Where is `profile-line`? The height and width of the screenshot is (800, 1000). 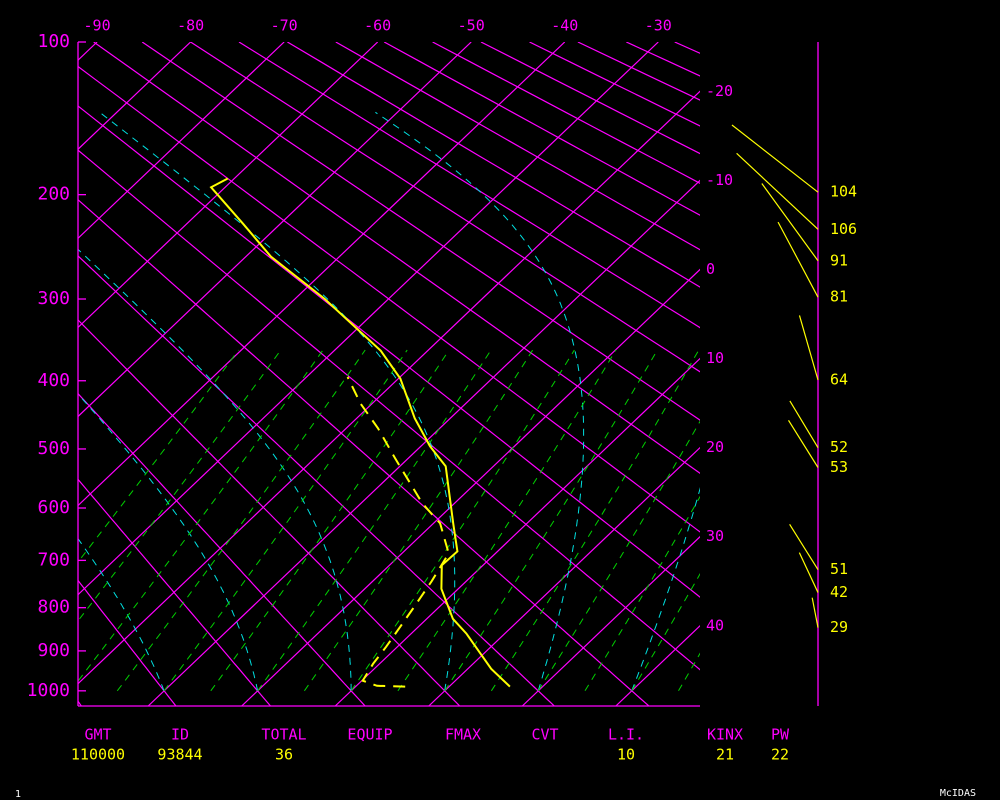 profile-line is located at coordinates (398, 532).